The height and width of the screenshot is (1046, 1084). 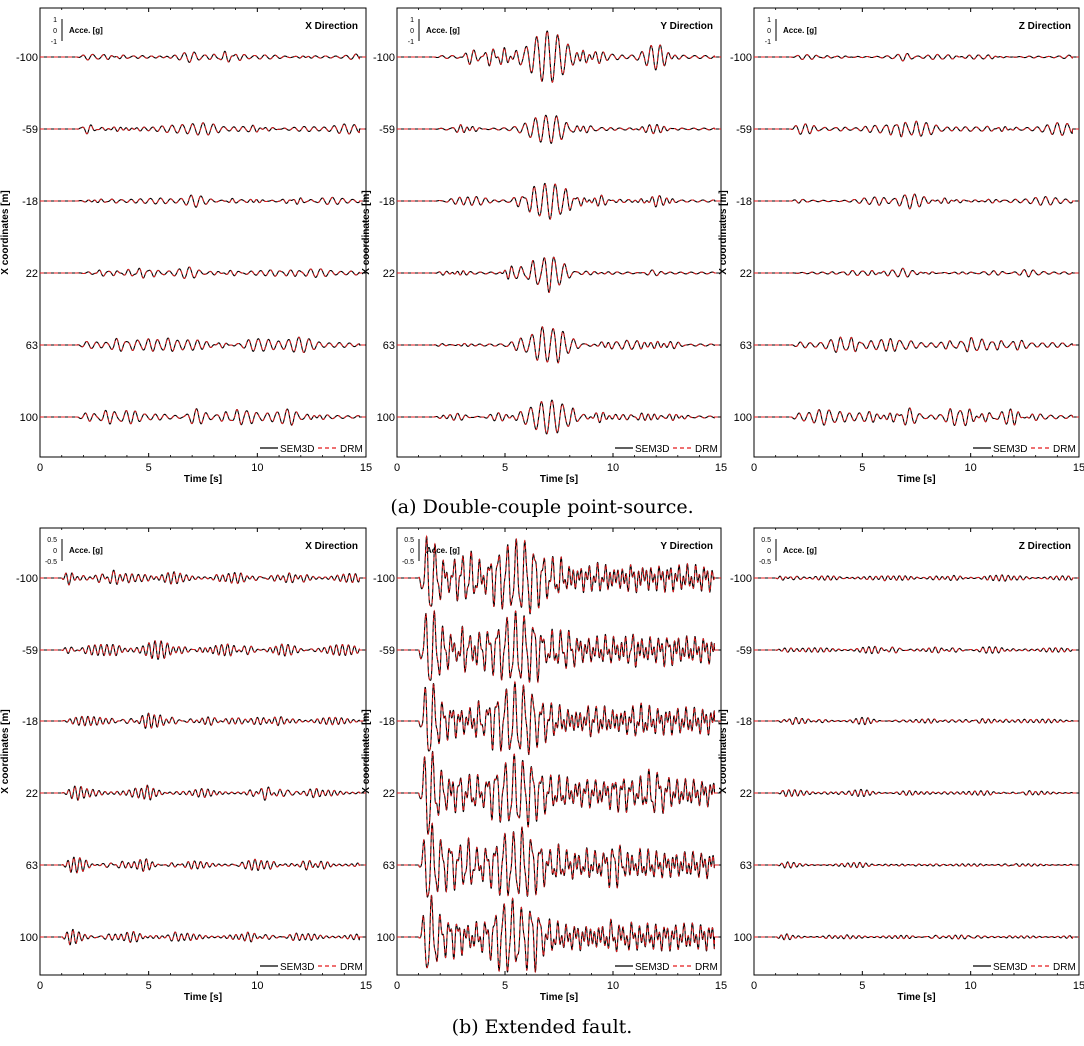 I want to click on panel-b-z-frame, so click(x=916, y=751).